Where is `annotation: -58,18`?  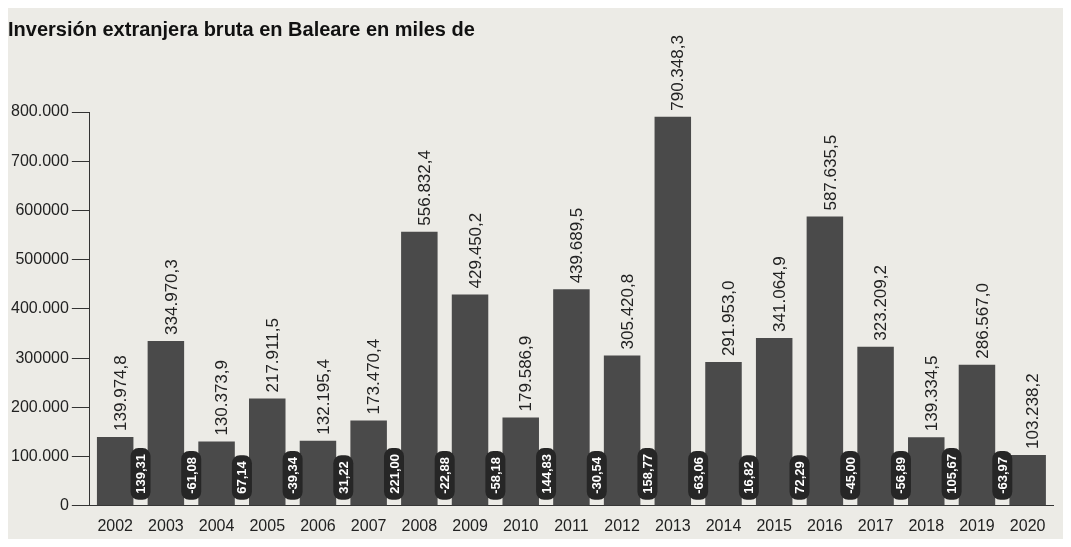 annotation: -58,18 is located at coordinates (495, 475).